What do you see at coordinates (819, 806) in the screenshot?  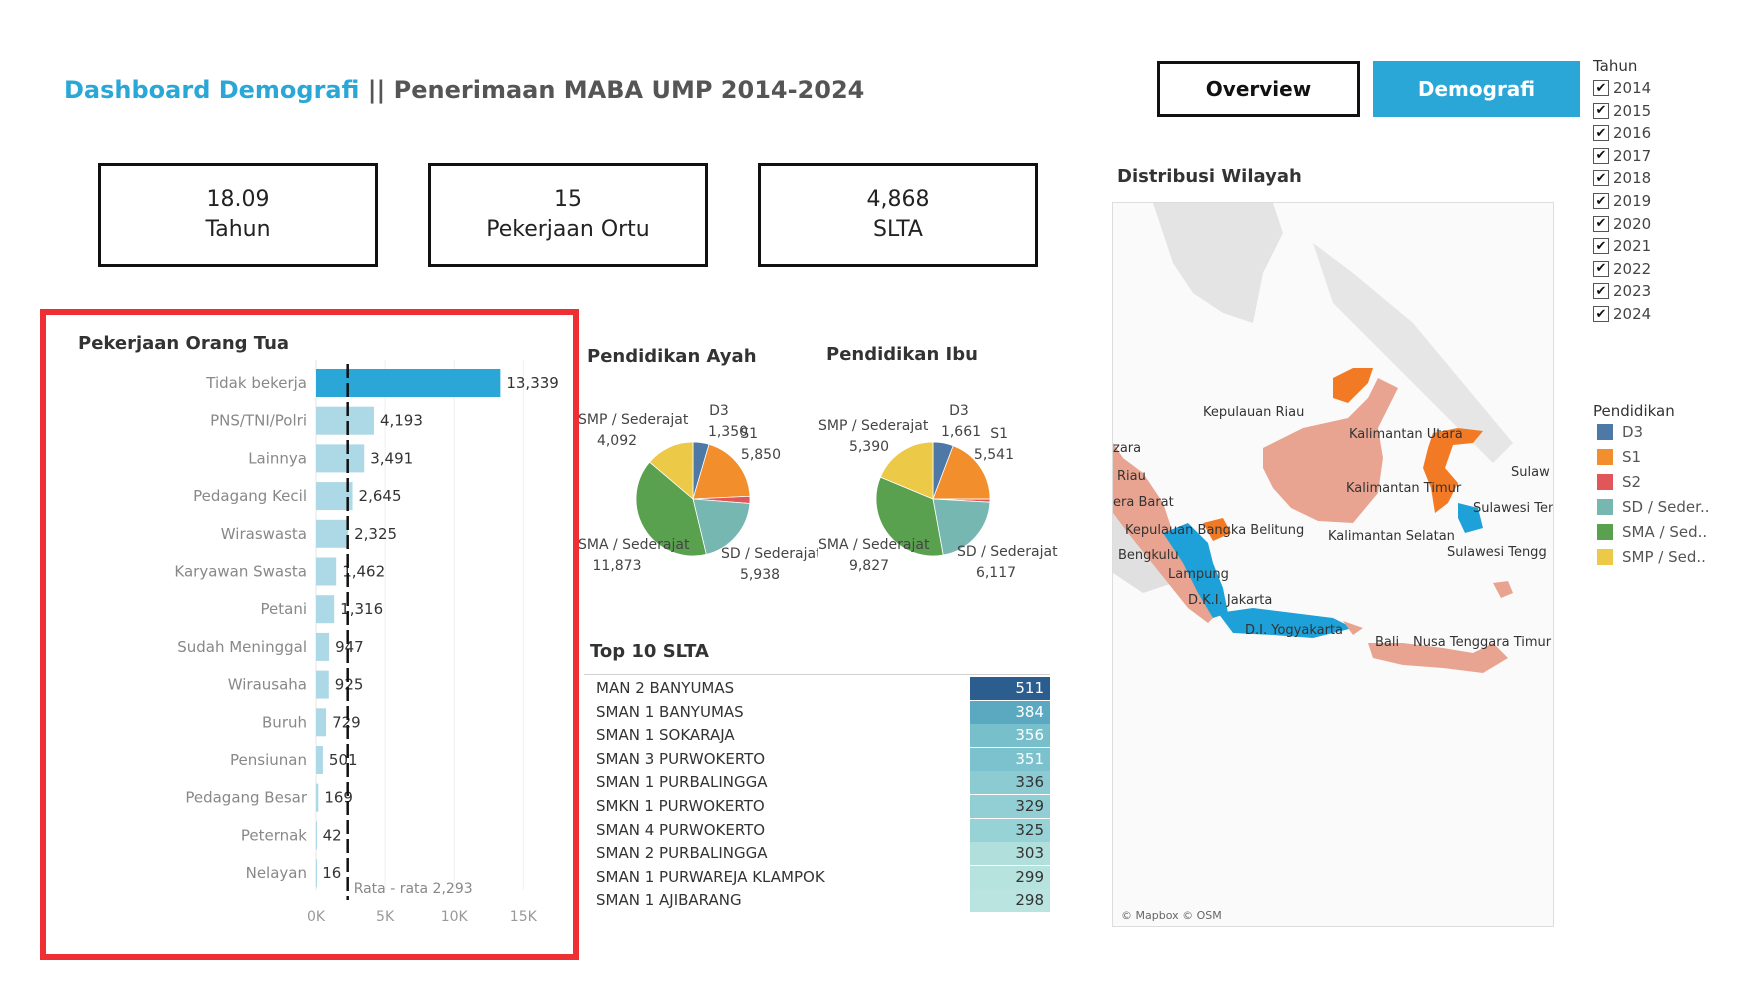 I see `table-row: SMKN 1 PURWOKERTO 329` at bounding box center [819, 806].